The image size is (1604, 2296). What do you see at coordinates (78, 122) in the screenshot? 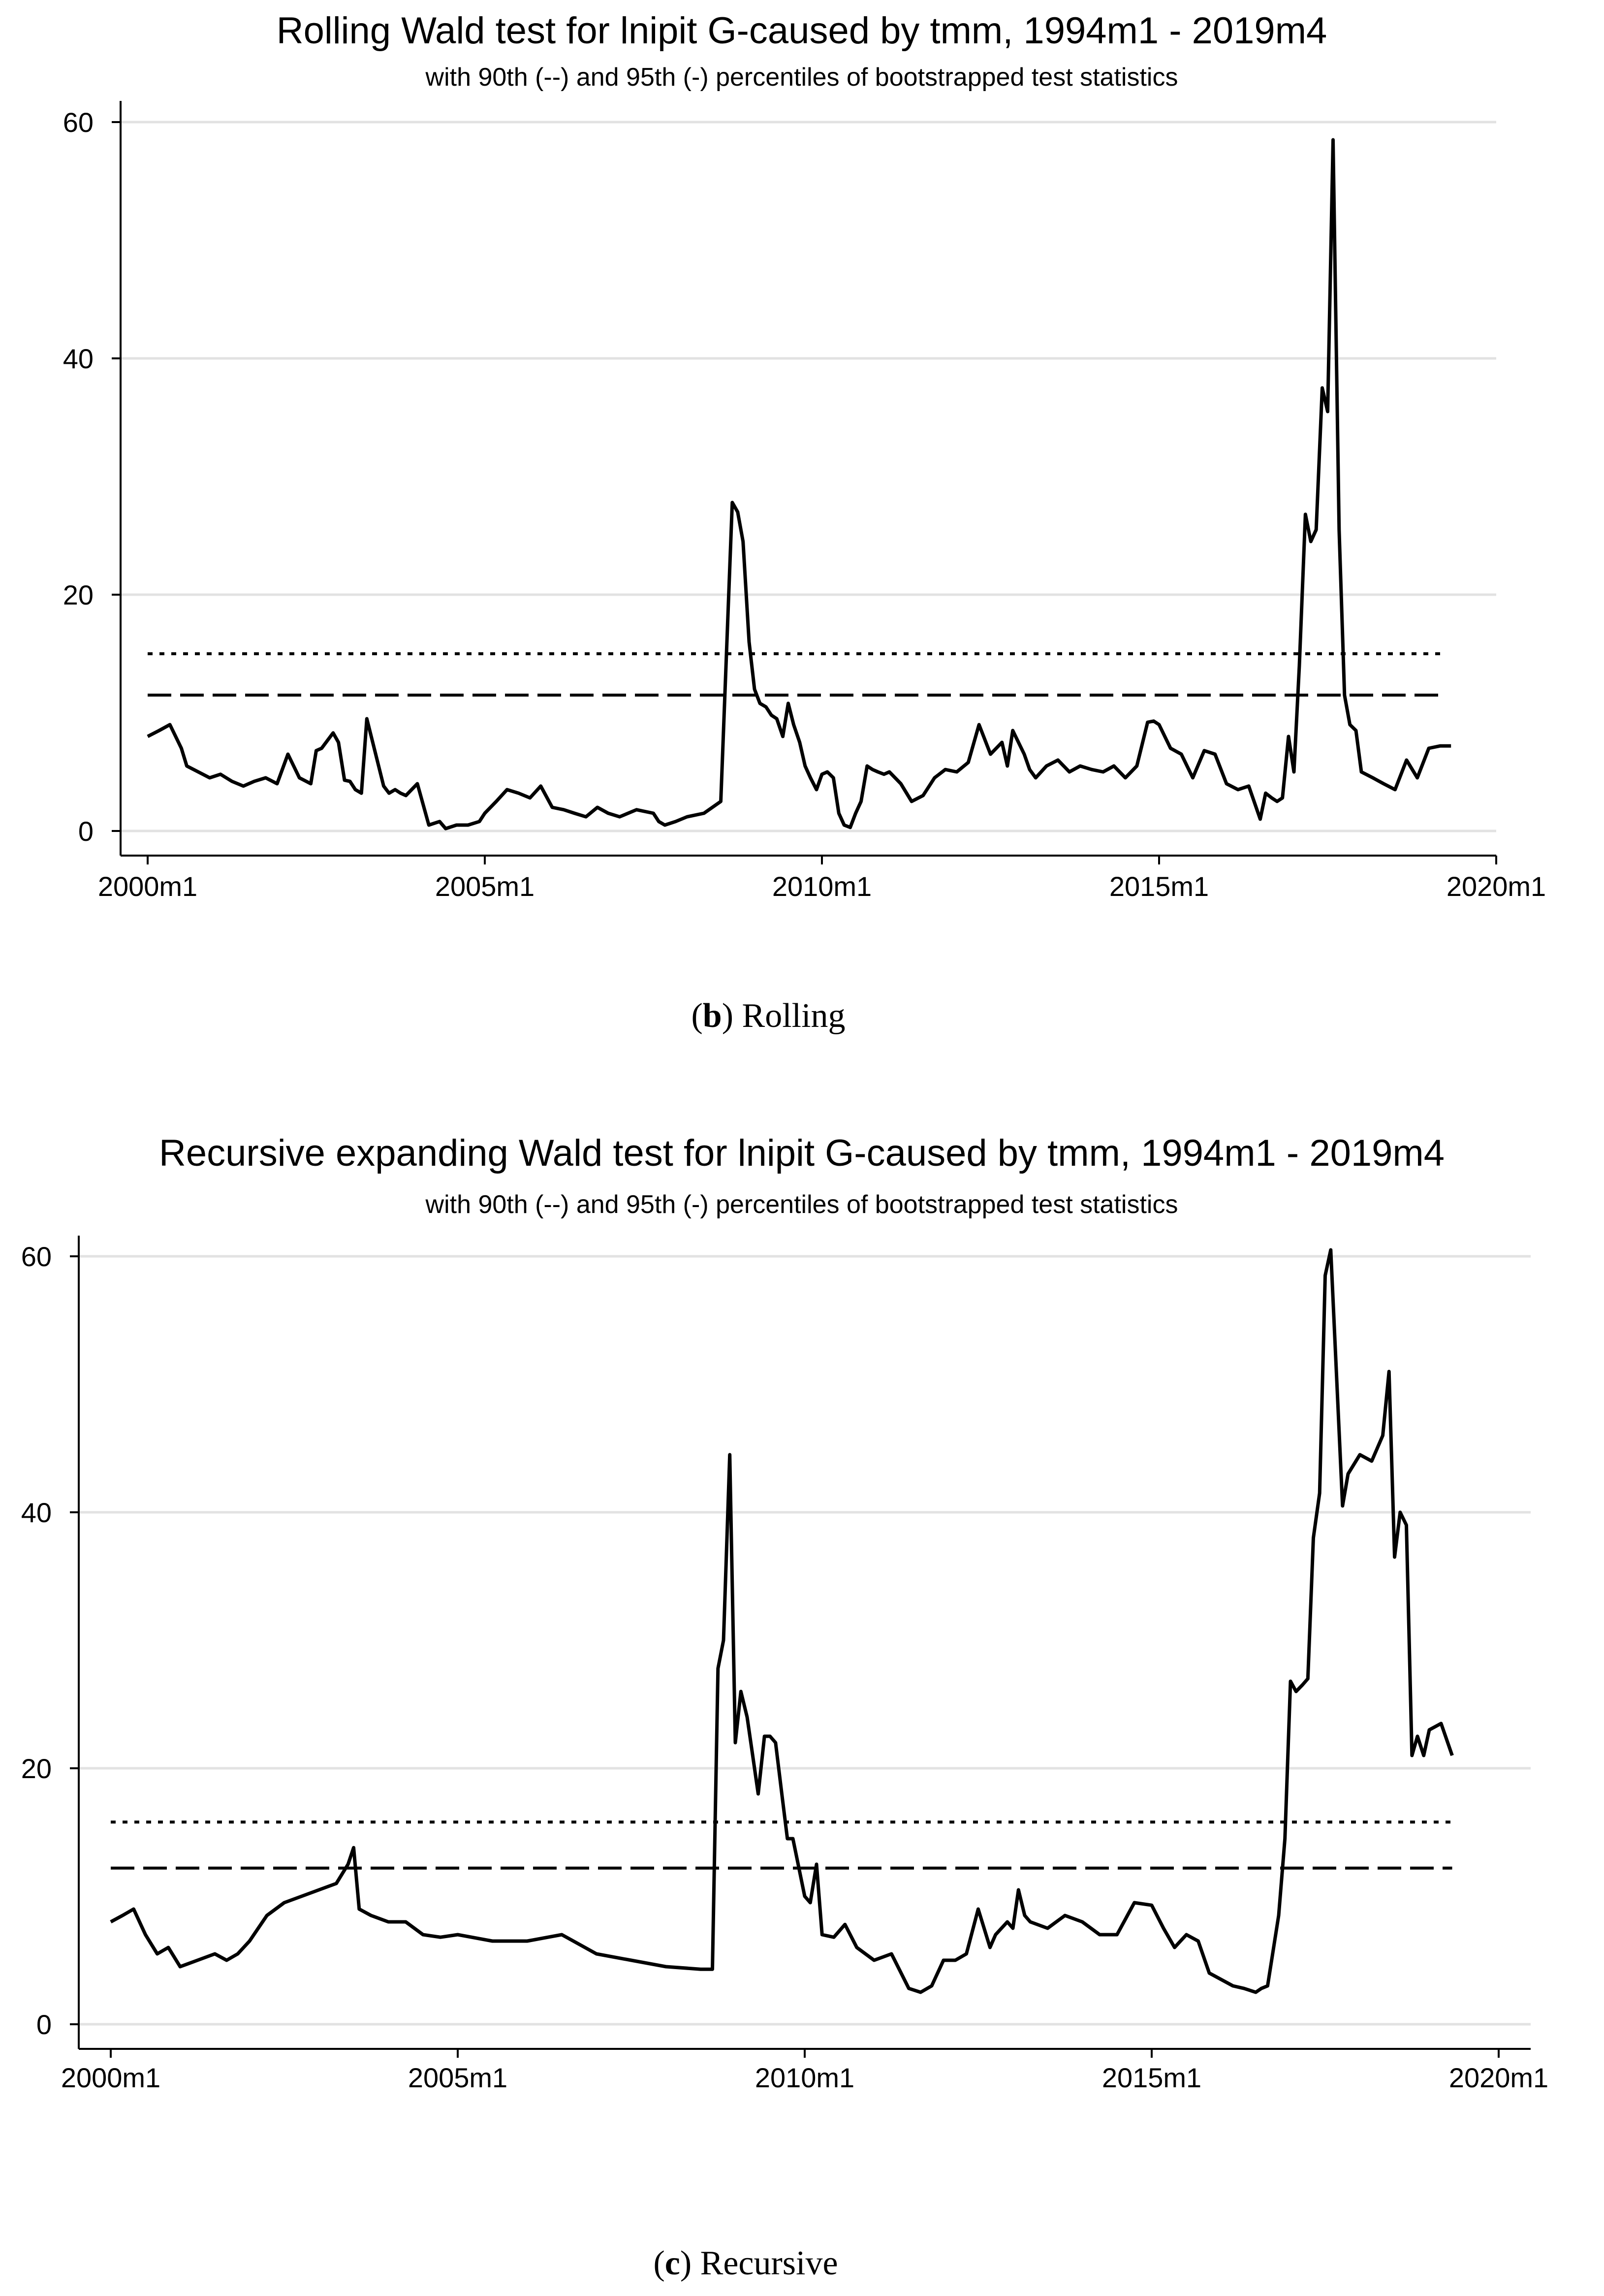
I see `rolling-y-tick-label-60: 60` at bounding box center [78, 122].